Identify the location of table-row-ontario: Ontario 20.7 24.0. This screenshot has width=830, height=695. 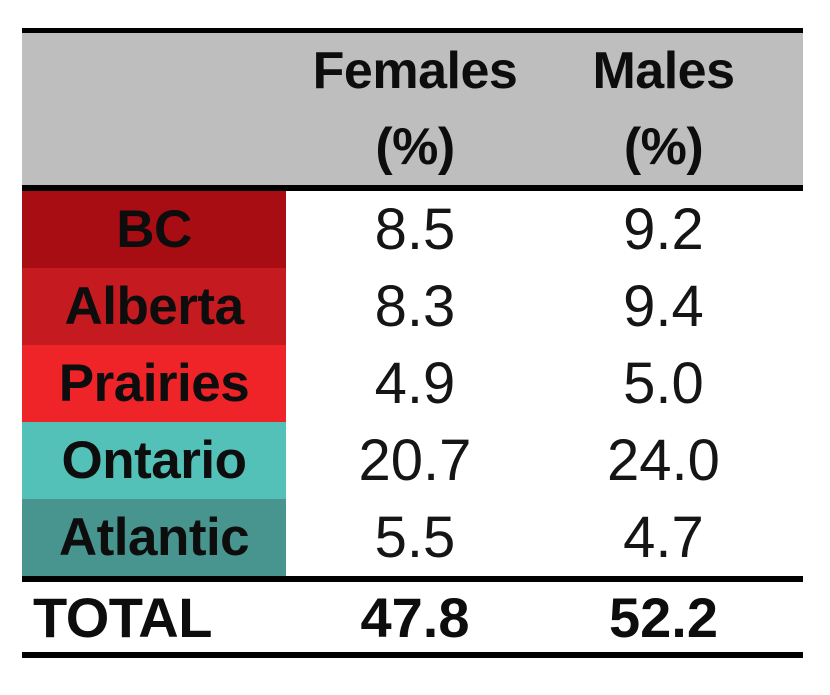
(412, 460).